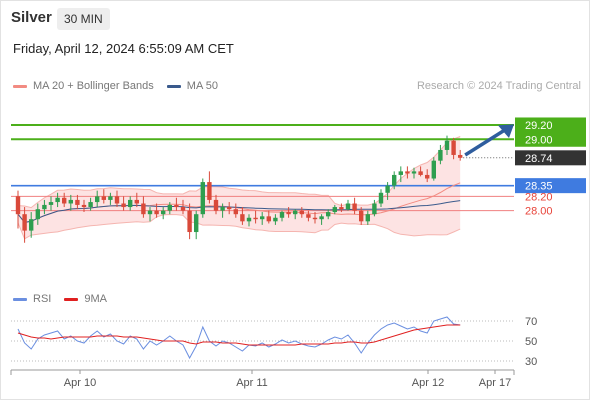 This screenshot has width=590, height=400. What do you see at coordinates (539, 126) in the screenshot?
I see `level-label-29.20: 29.20` at bounding box center [539, 126].